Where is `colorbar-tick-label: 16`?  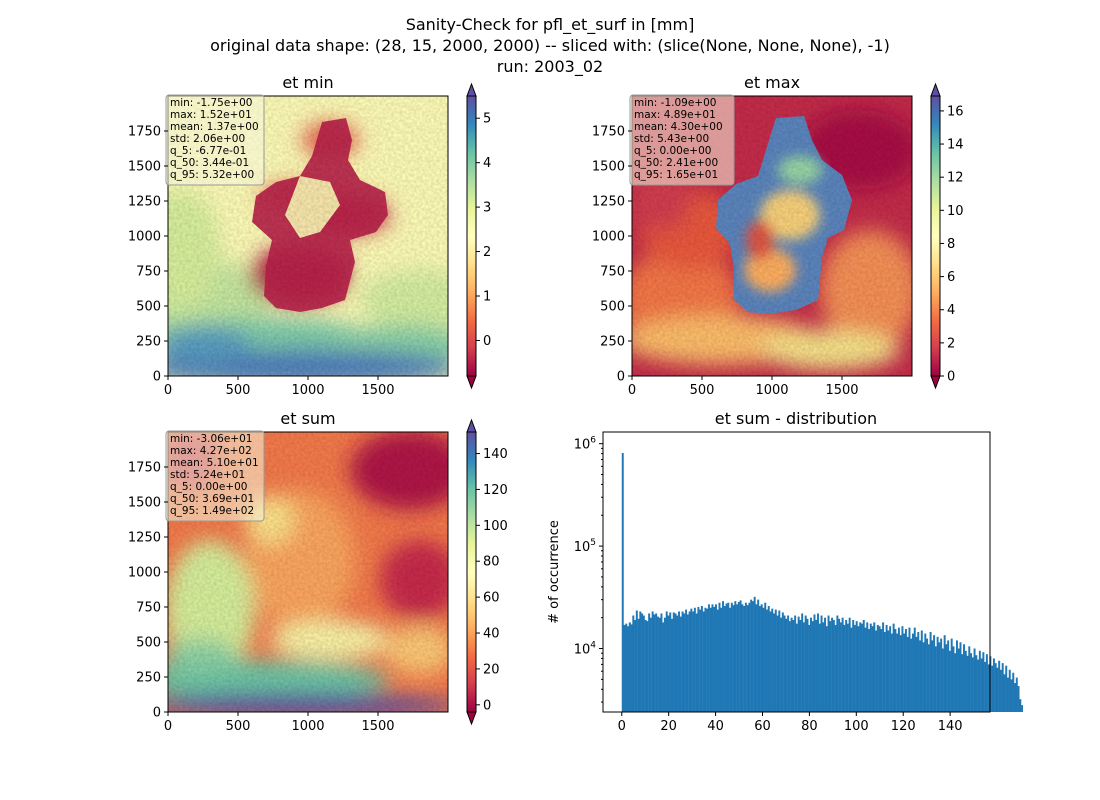
colorbar-tick-label: 16 is located at coordinates (955, 111).